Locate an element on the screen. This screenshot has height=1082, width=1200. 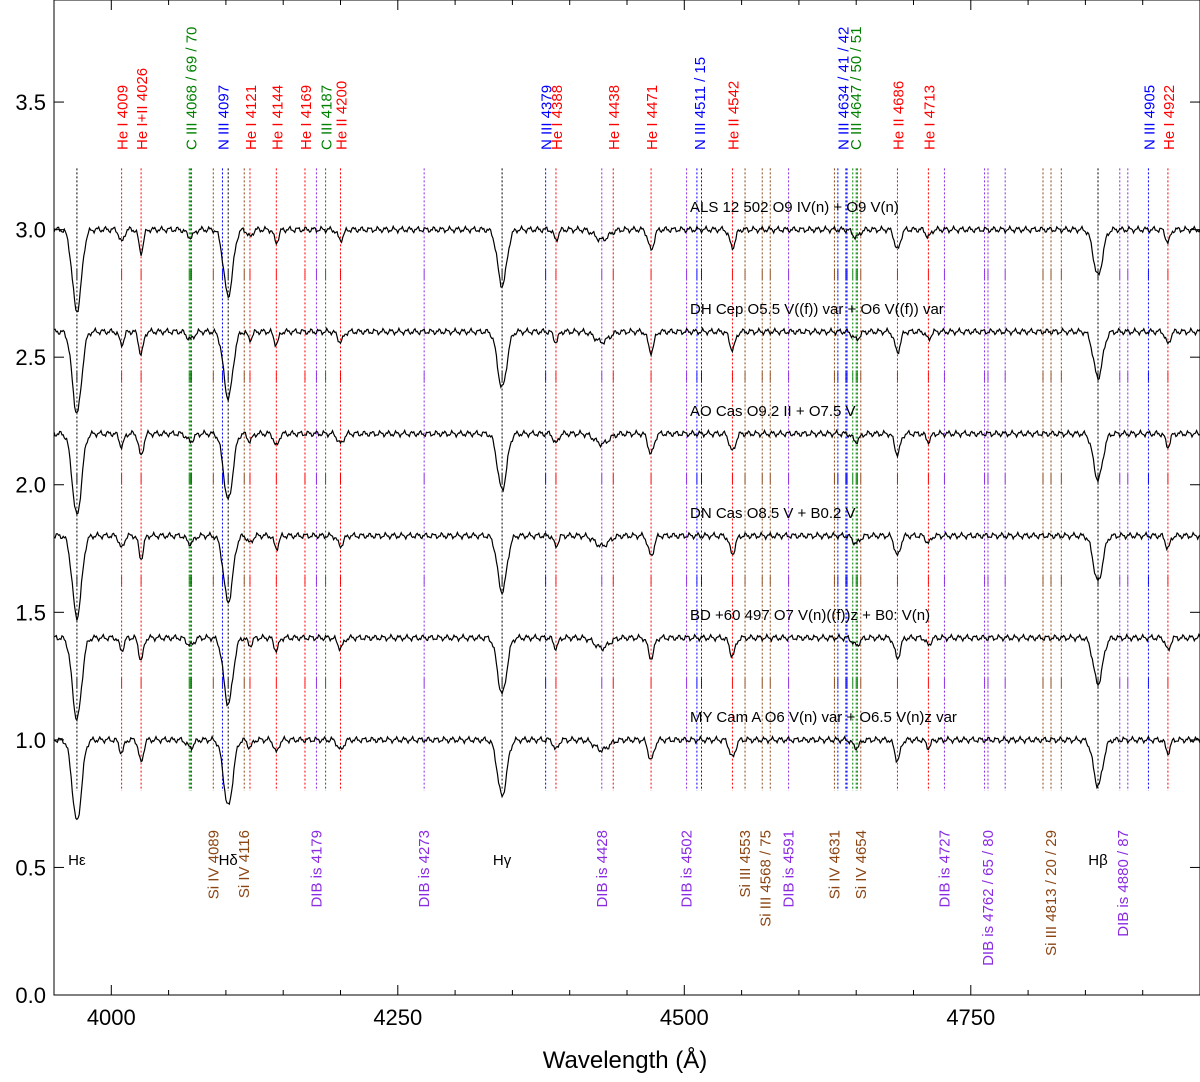
top-line-label: C III 4647 / 50 / 51 is located at coordinates (856, 88).